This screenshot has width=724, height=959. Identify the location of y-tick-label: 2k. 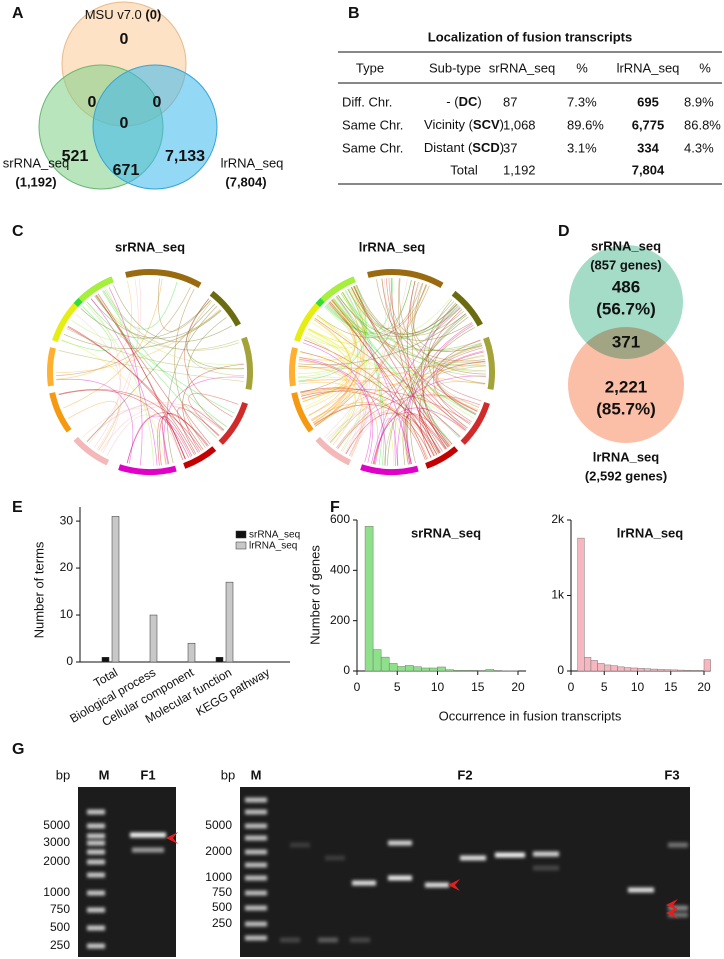
(558, 519).